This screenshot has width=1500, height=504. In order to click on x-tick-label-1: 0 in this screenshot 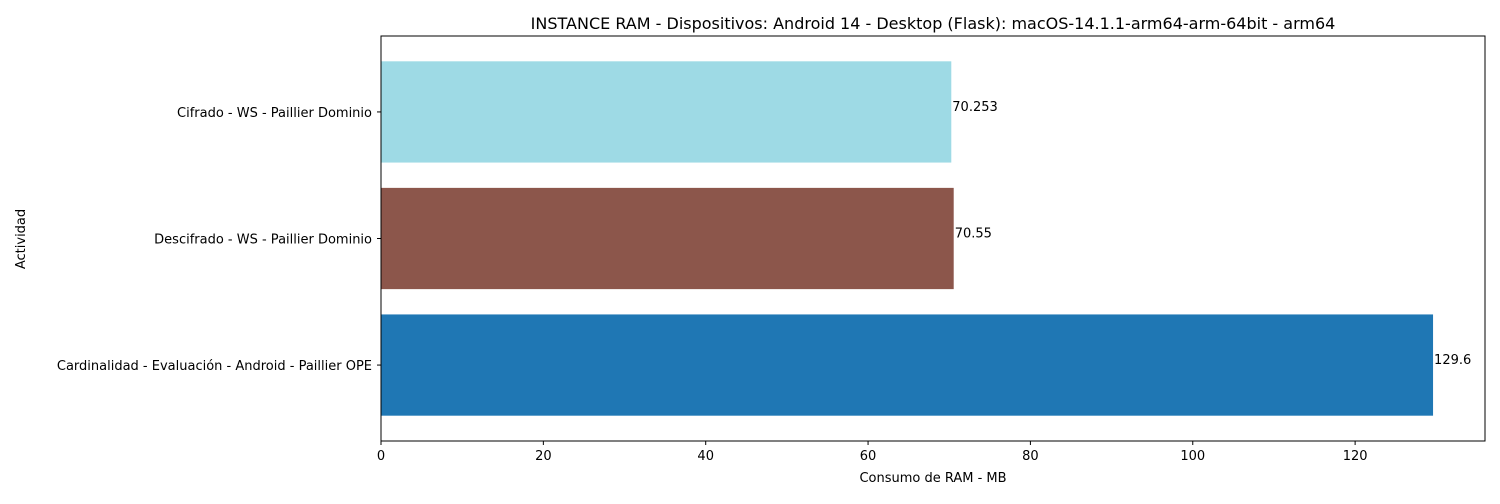, I will do `click(381, 456)`.